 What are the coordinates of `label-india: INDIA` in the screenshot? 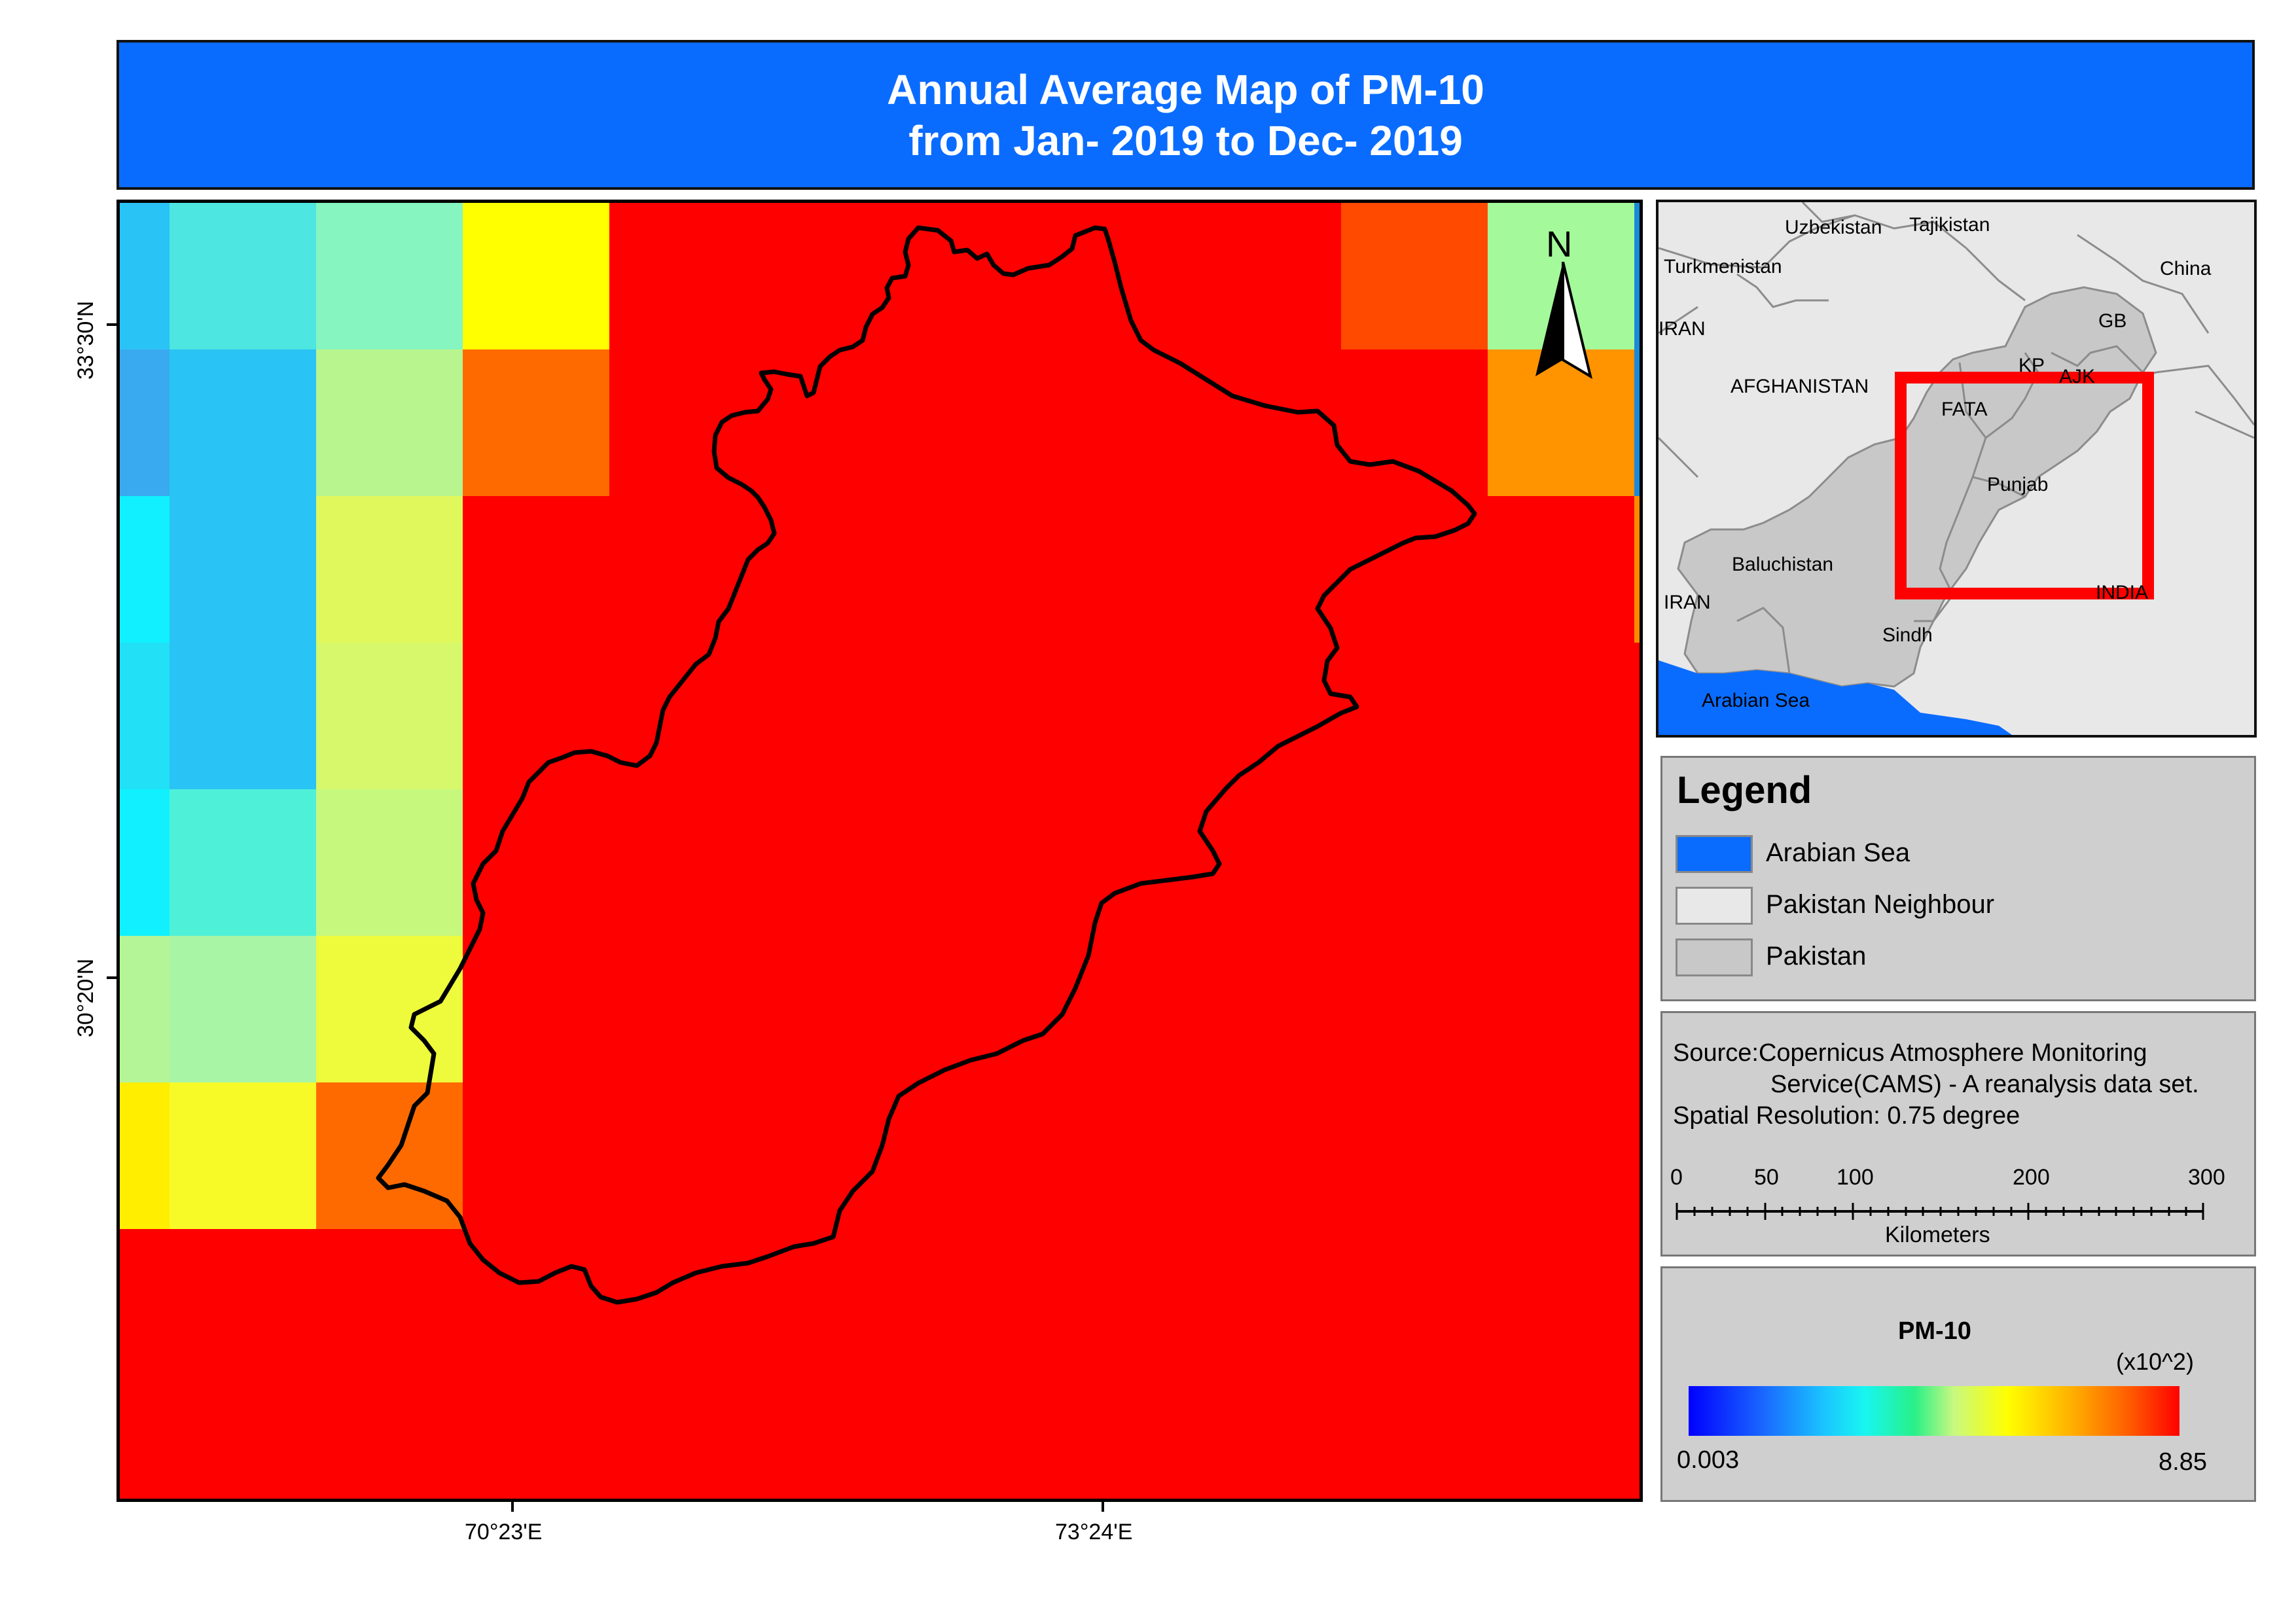 It's located at (2122, 592).